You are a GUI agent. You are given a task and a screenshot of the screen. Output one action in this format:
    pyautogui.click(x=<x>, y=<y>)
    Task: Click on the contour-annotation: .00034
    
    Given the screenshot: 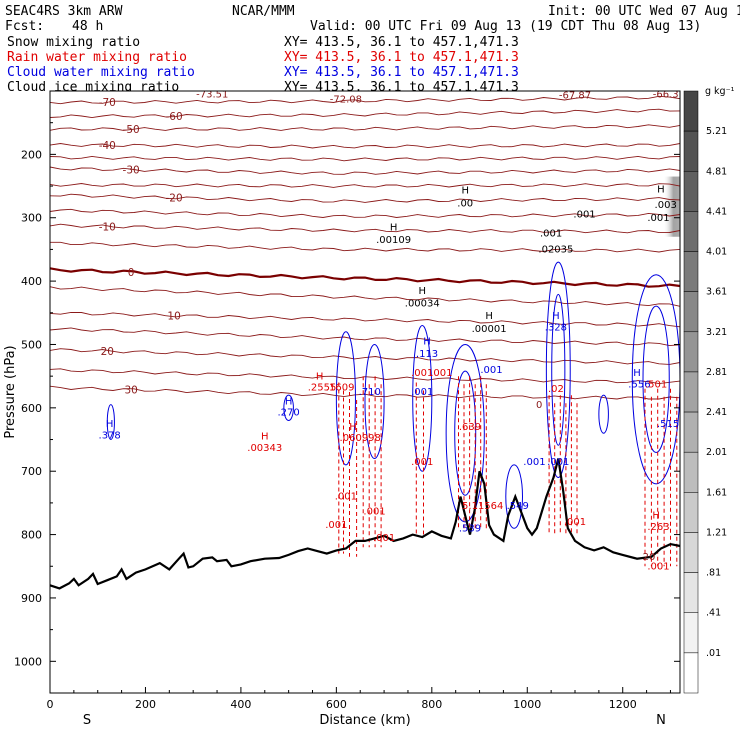 What is the action you would take?
    pyautogui.click(x=422, y=303)
    